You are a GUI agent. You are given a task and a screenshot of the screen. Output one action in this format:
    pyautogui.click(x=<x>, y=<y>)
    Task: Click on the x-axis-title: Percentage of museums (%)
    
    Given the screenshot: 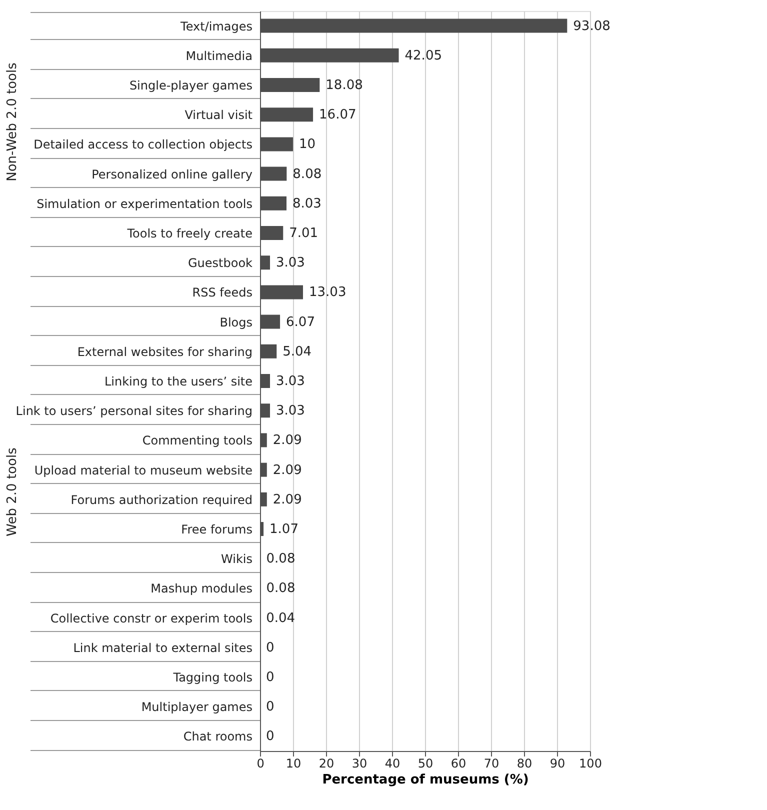 What is the action you would take?
    pyautogui.click(x=425, y=780)
    